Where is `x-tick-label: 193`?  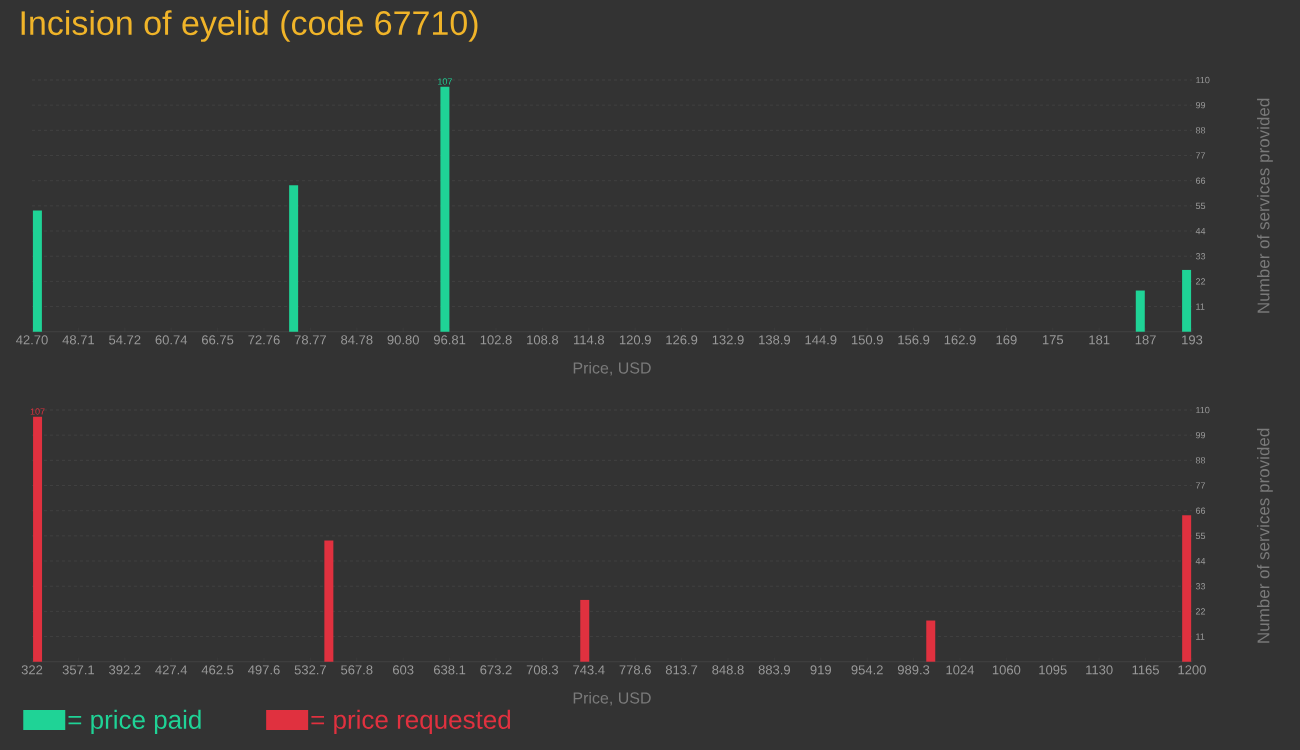
x-tick-label: 193 is located at coordinates (1192, 340).